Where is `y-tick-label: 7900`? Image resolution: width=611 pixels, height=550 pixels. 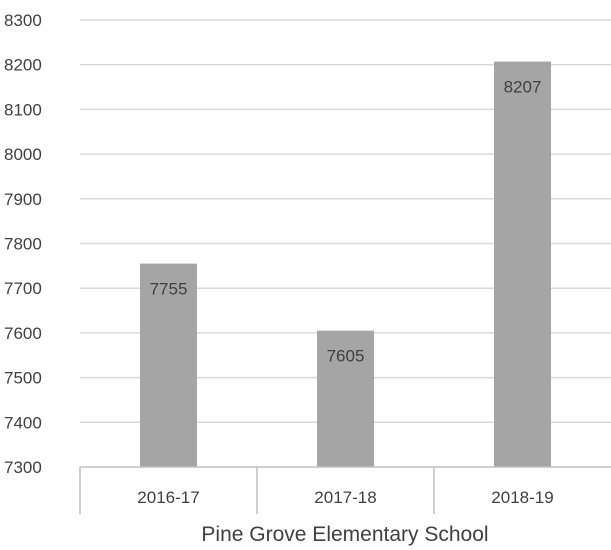 y-tick-label: 7900 is located at coordinates (23, 199).